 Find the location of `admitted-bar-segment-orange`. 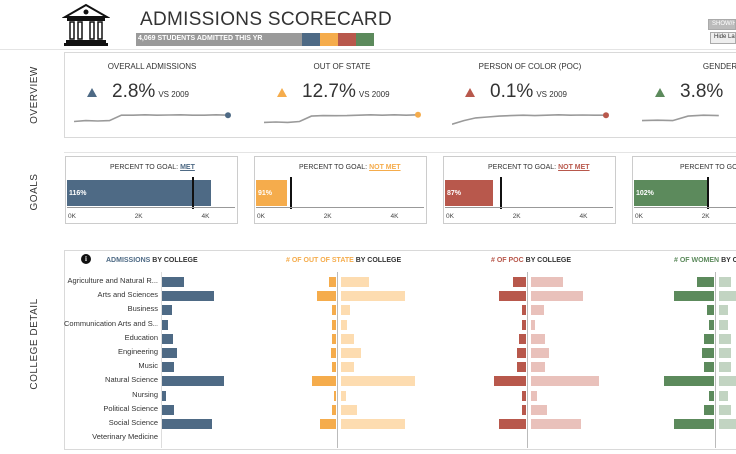

admitted-bar-segment-orange is located at coordinates (329, 39).